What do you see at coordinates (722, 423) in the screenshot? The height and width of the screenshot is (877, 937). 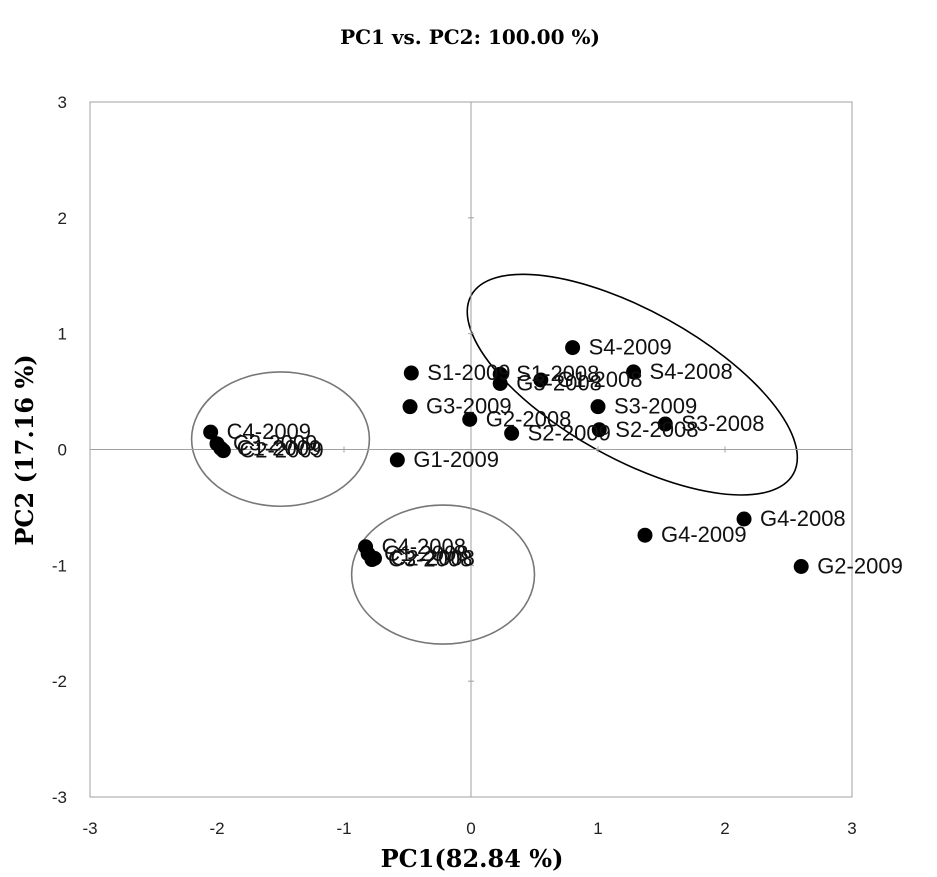 I see `label-s3-2008: S3-2008` at bounding box center [722, 423].